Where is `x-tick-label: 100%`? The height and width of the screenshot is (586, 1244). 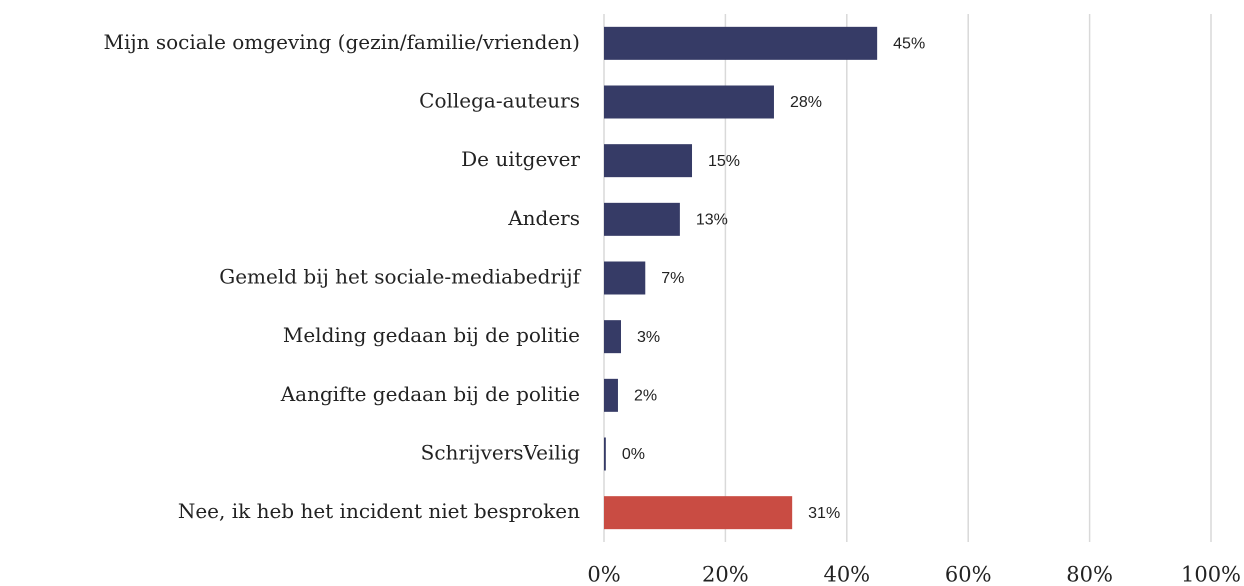 x-tick-label: 100% is located at coordinates (1211, 574).